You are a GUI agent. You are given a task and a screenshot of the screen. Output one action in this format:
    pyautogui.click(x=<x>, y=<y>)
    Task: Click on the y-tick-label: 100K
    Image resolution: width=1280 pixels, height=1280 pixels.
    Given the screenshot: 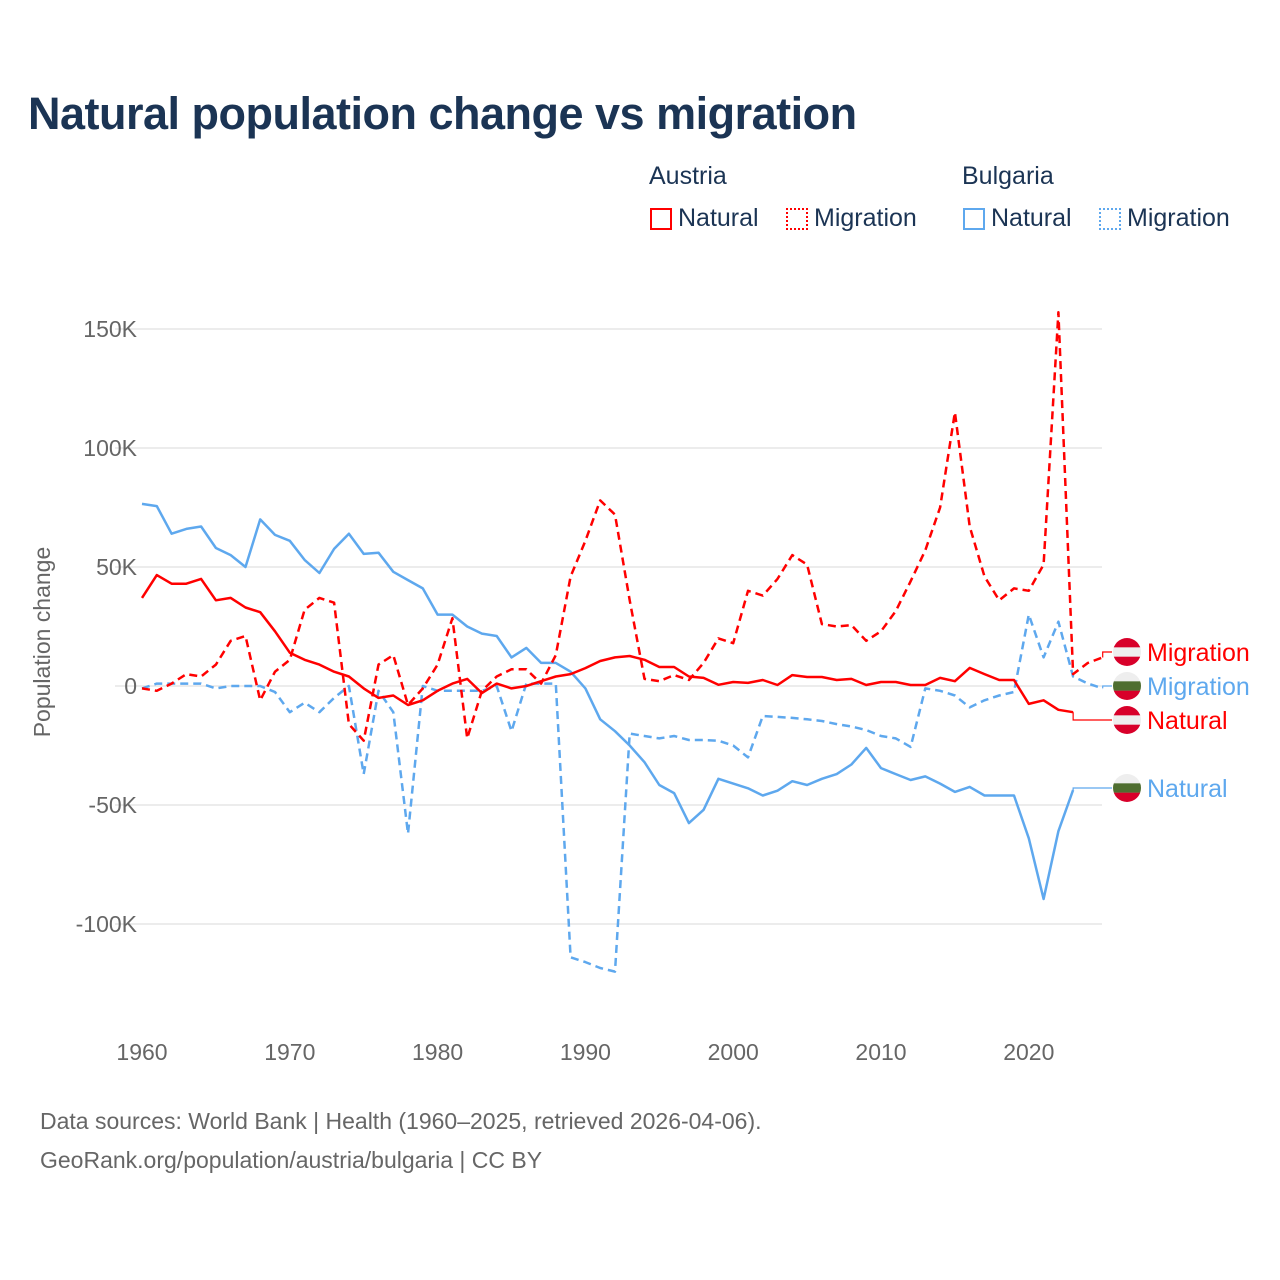 What is the action you would take?
    pyautogui.click(x=110, y=448)
    